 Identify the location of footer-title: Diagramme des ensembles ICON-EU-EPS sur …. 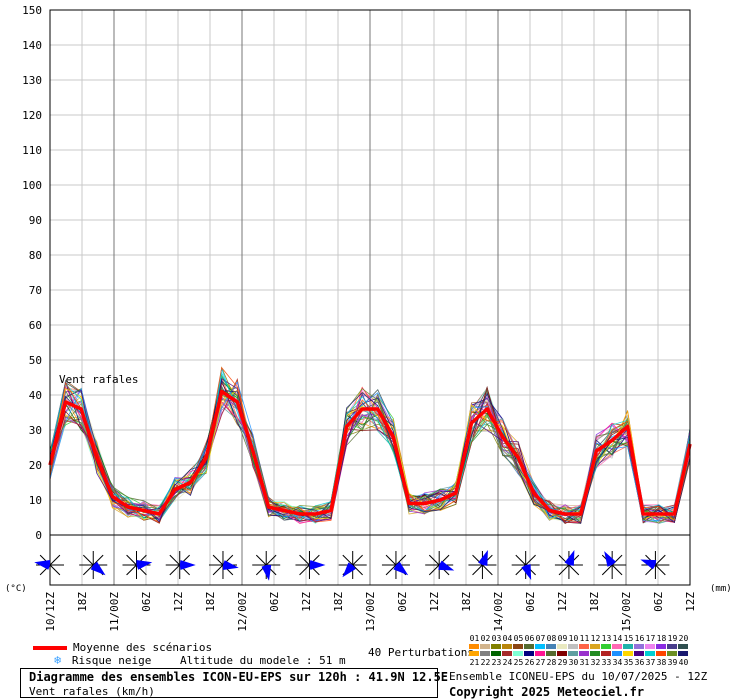
(239, 677).